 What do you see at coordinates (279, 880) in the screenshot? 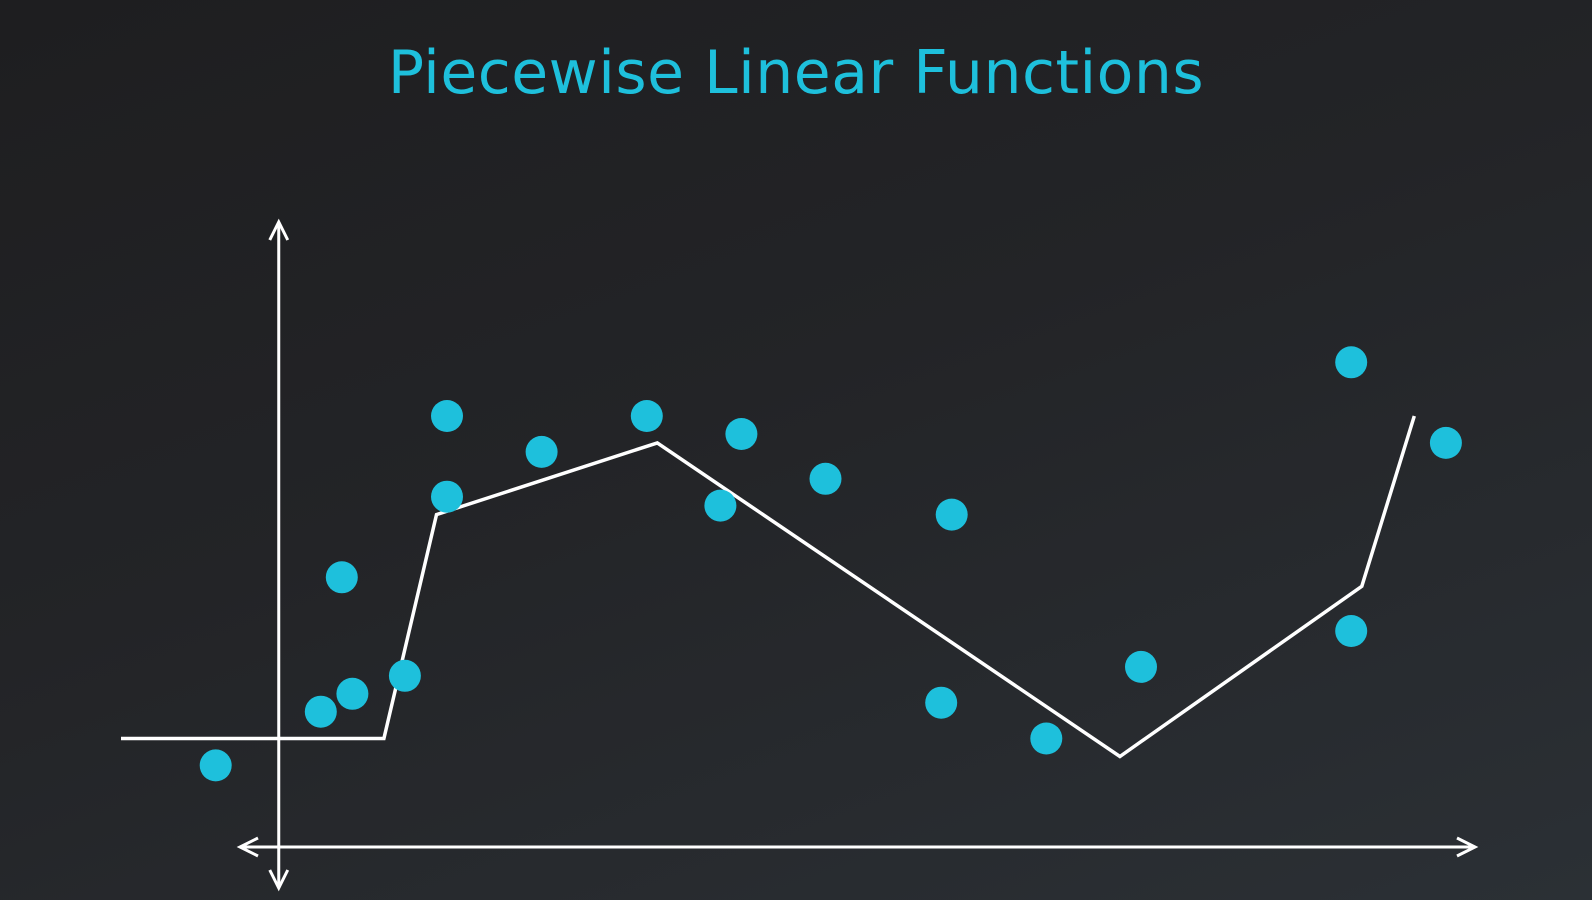
I see `y-axis-bottom-arrow` at bounding box center [279, 880].